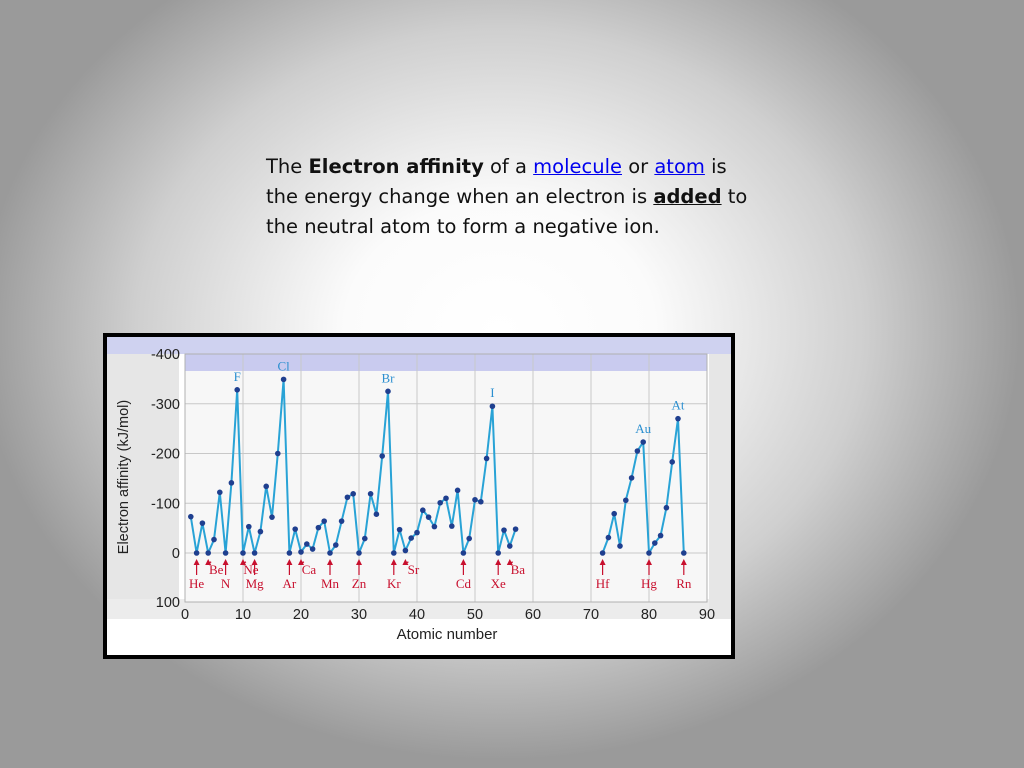  I want to click on annotation-label-he: He, so click(196, 583).